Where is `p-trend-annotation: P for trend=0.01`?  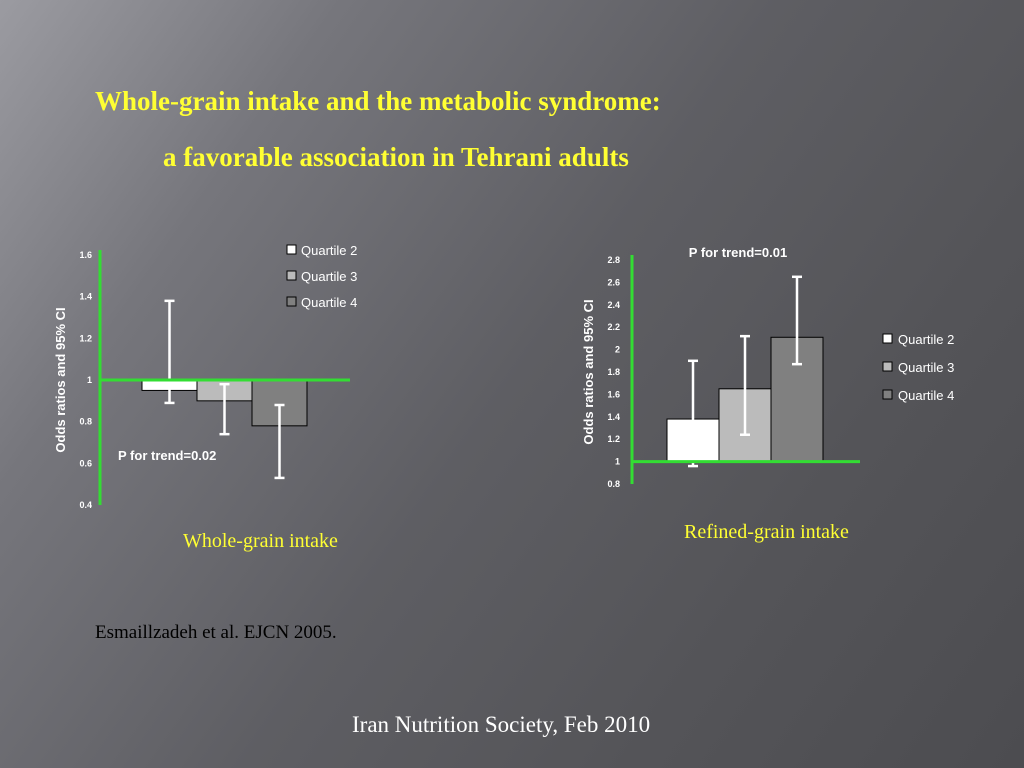 p-trend-annotation: P for trend=0.01 is located at coordinates (738, 252).